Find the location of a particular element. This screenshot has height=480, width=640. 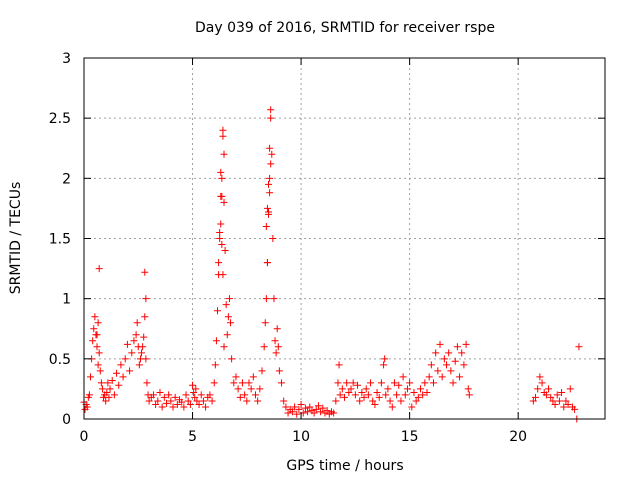

x-tick-label: 15 is located at coordinates (410, 437).